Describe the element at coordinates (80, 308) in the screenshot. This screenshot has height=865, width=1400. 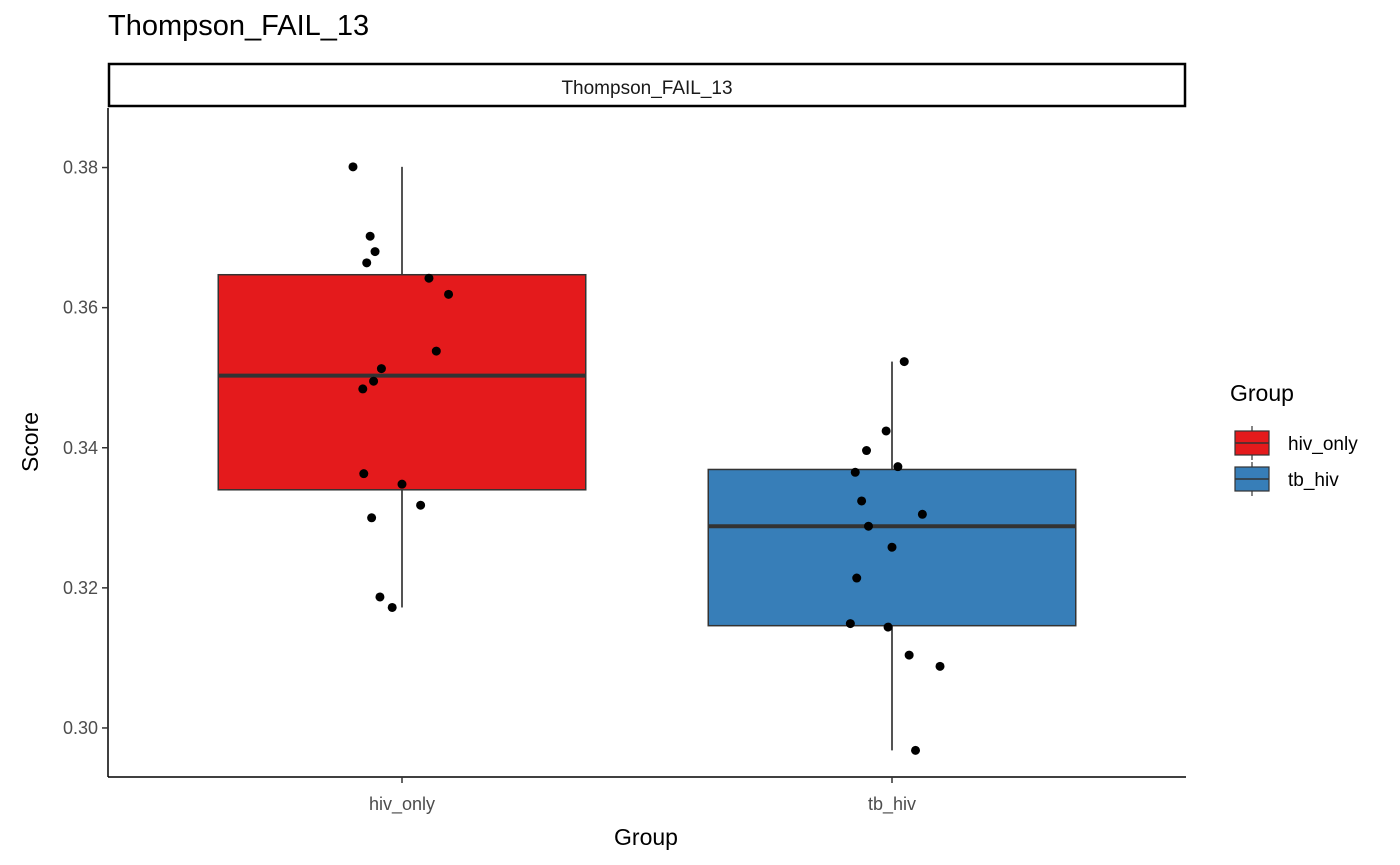
I see `y-tick-label: 0.36` at that location.